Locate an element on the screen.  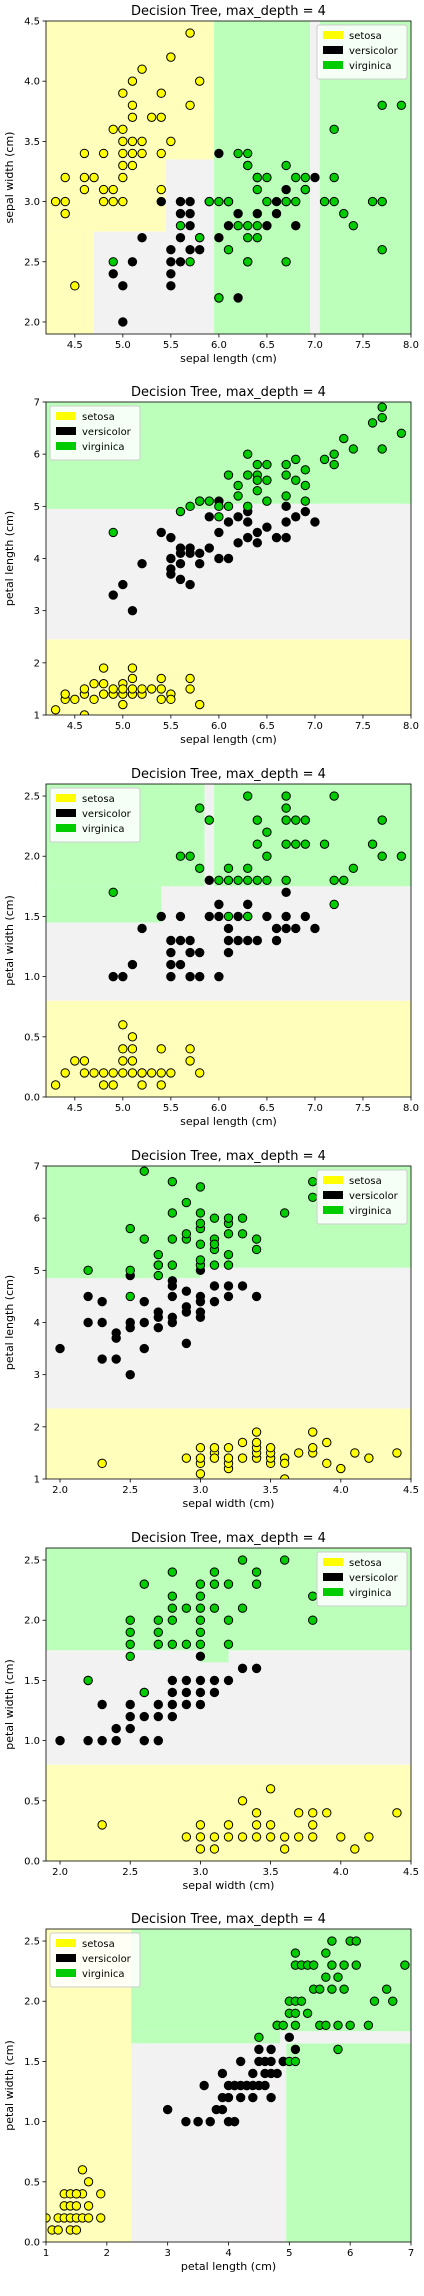
x-axis-label: sepal length (cm) is located at coordinates (228, 739).